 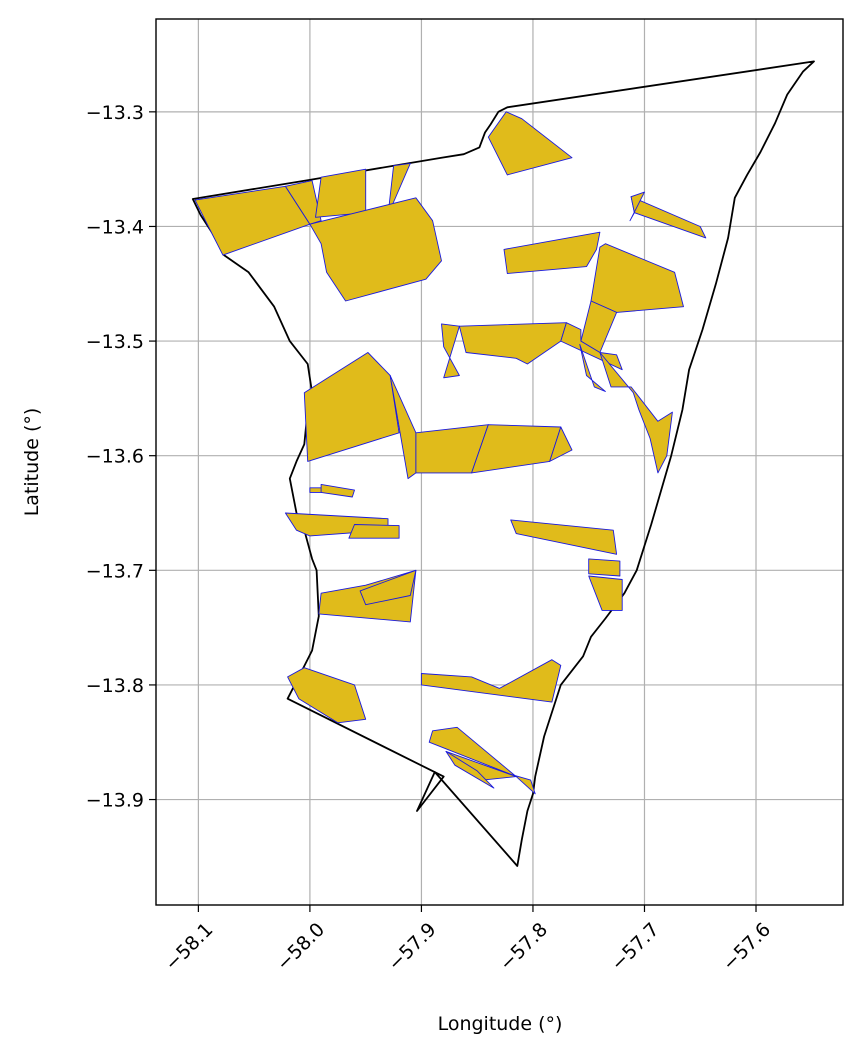 What do you see at coordinates (115, 686) in the screenshot?
I see `y-tick-label: −13.8` at bounding box center [115, 686].